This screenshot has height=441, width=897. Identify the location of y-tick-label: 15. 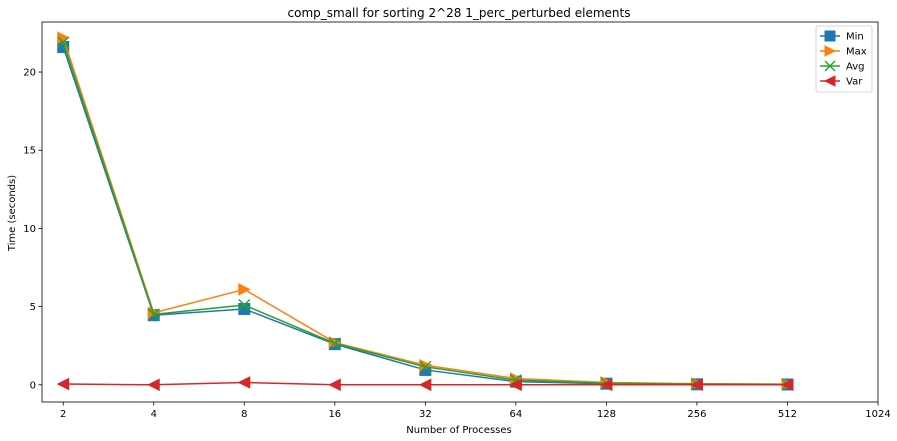
(29, 151).